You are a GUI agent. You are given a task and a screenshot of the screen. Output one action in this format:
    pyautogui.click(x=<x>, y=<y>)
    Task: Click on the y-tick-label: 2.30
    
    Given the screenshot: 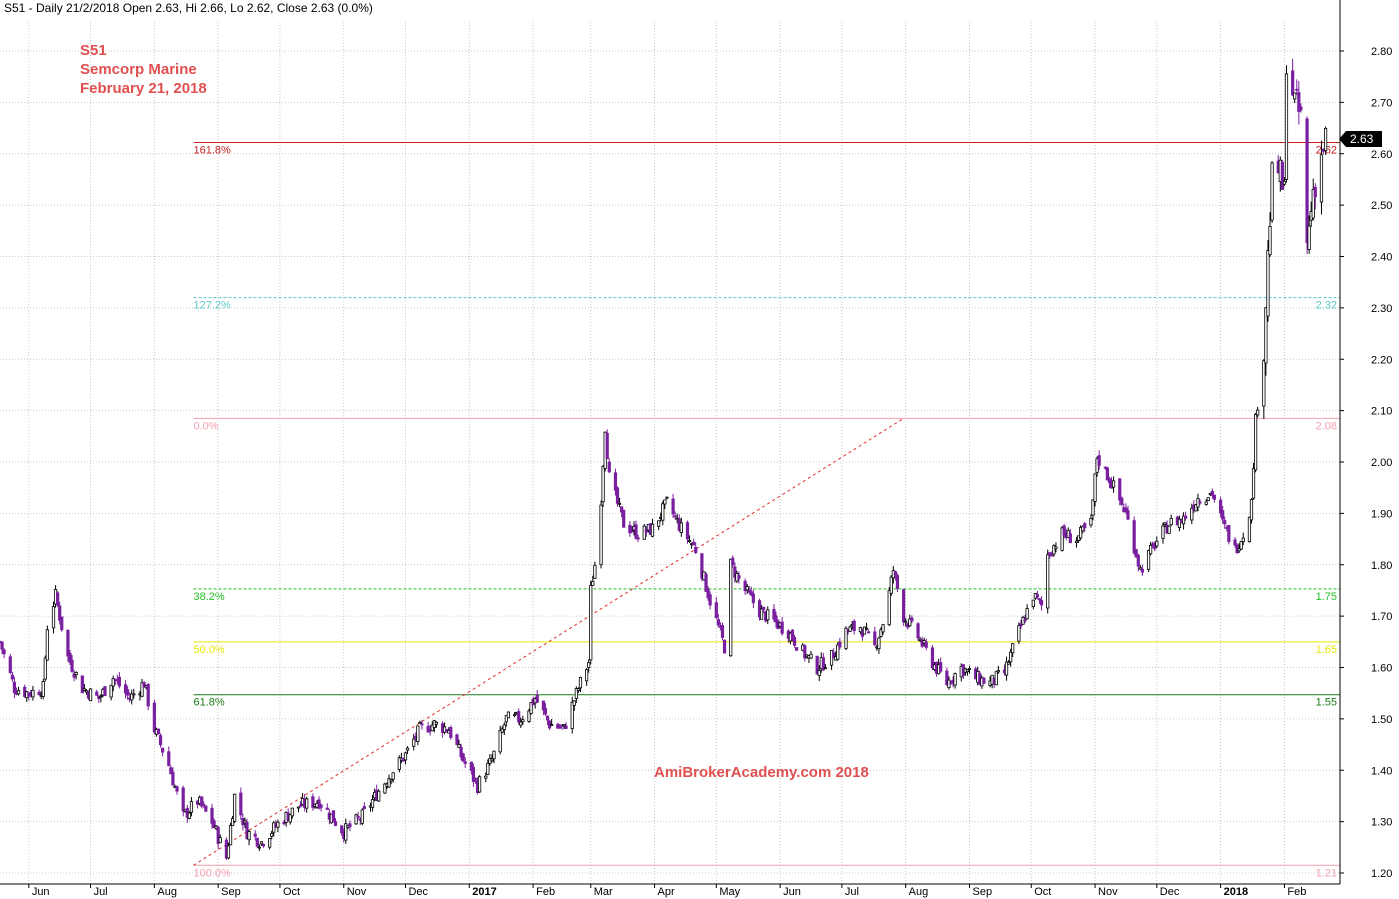 What is the action you would take?
    pyautogui.click(x=1381, y=309)
    